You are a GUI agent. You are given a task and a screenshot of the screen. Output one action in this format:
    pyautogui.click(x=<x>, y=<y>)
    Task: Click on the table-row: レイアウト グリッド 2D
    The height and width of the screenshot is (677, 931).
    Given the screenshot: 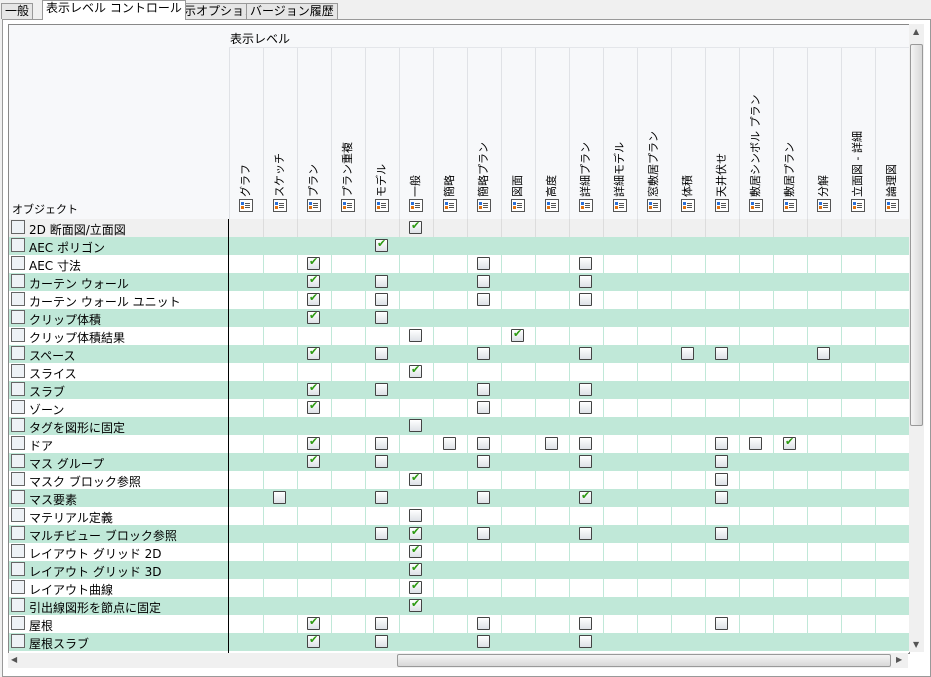 What is the action you would take?
    pyautogui.click(x=459, y=552)
    